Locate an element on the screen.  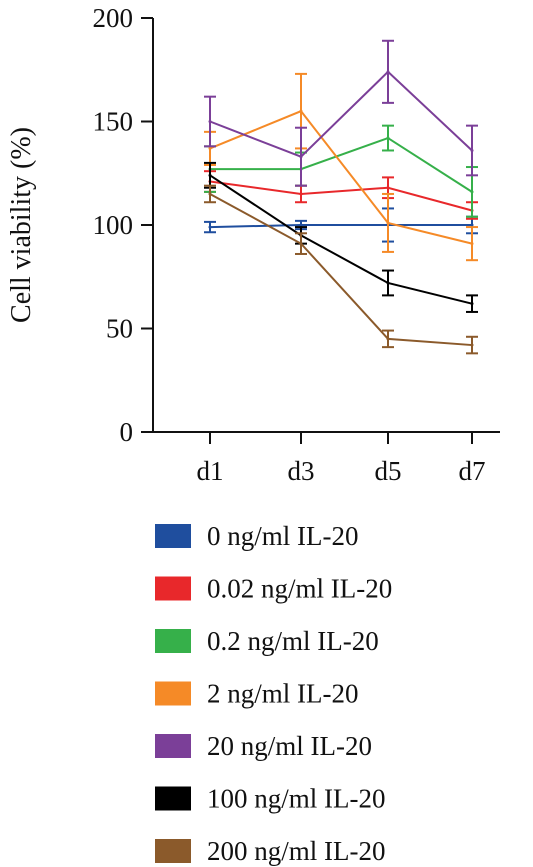
y-axis-label: Cell viability (%) is located at coordinates (21, 225).